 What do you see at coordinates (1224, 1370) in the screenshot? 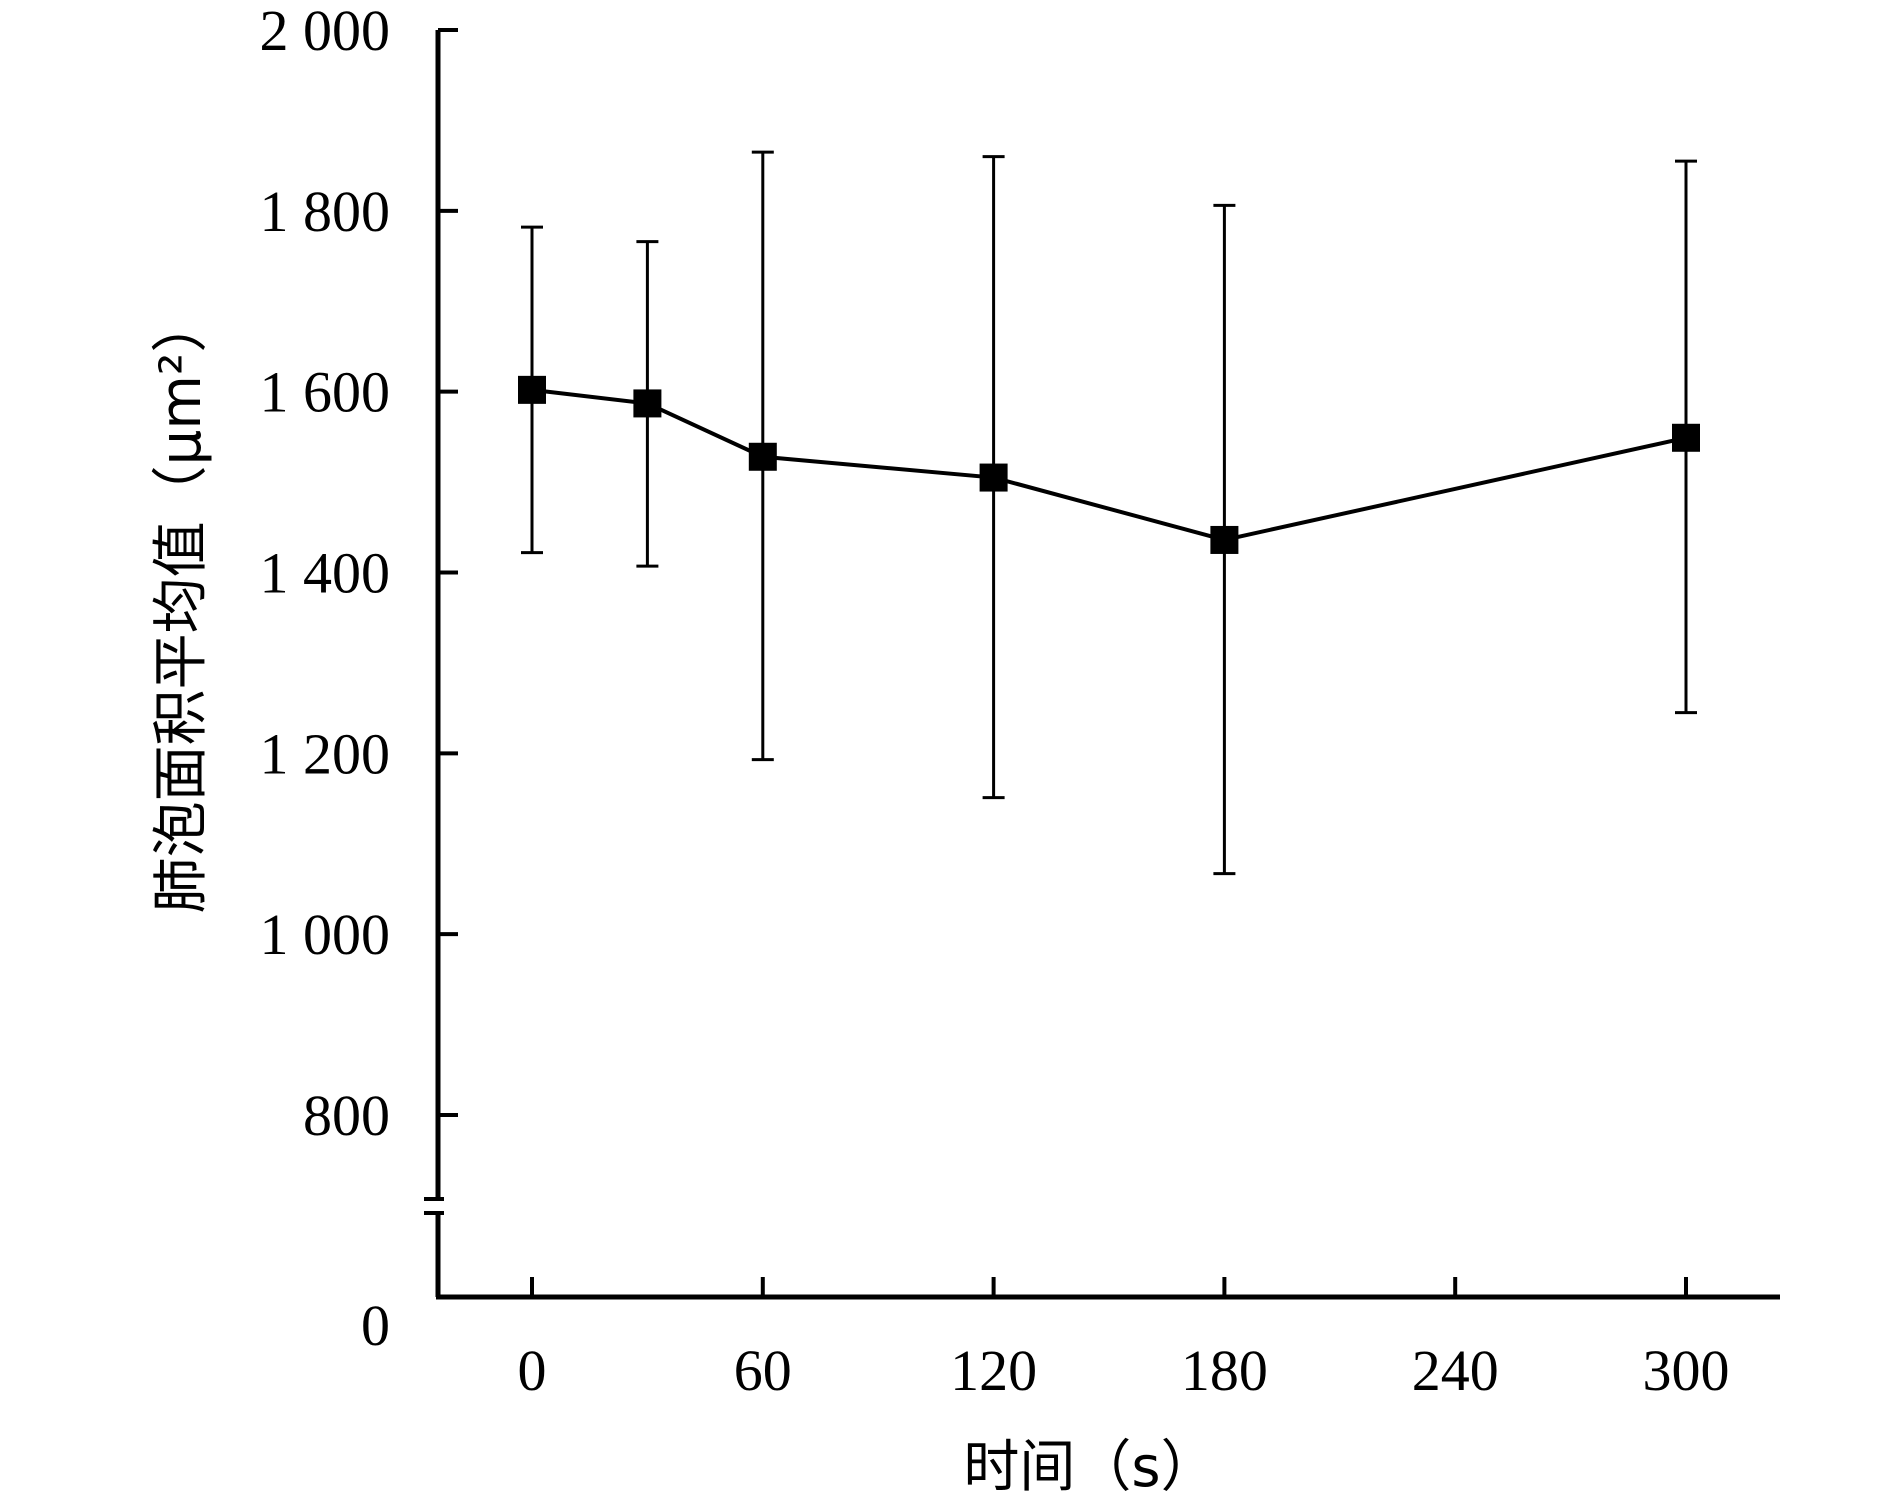
I see `x-tick-label: 180` at bounding box center [1224, 1370].